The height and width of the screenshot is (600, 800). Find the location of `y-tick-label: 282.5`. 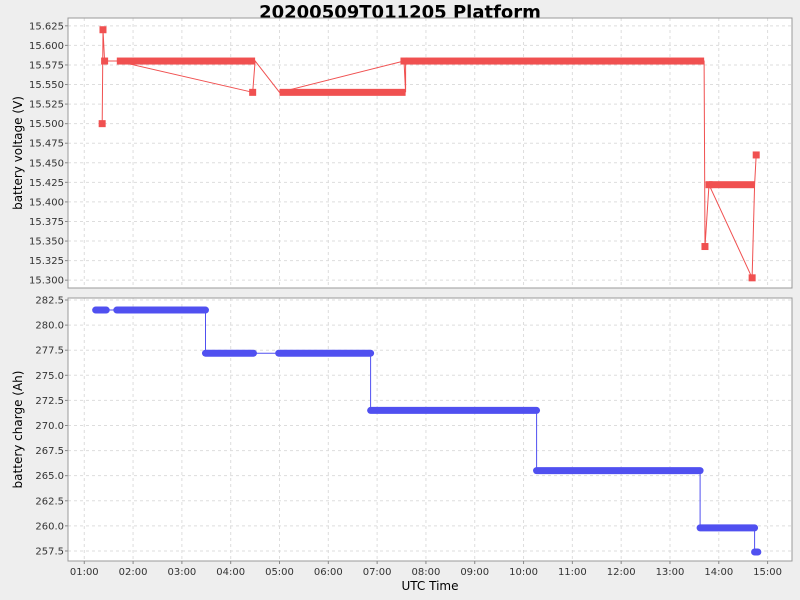

y-tick-label: 282.5 is located at coordinates (49, 301).